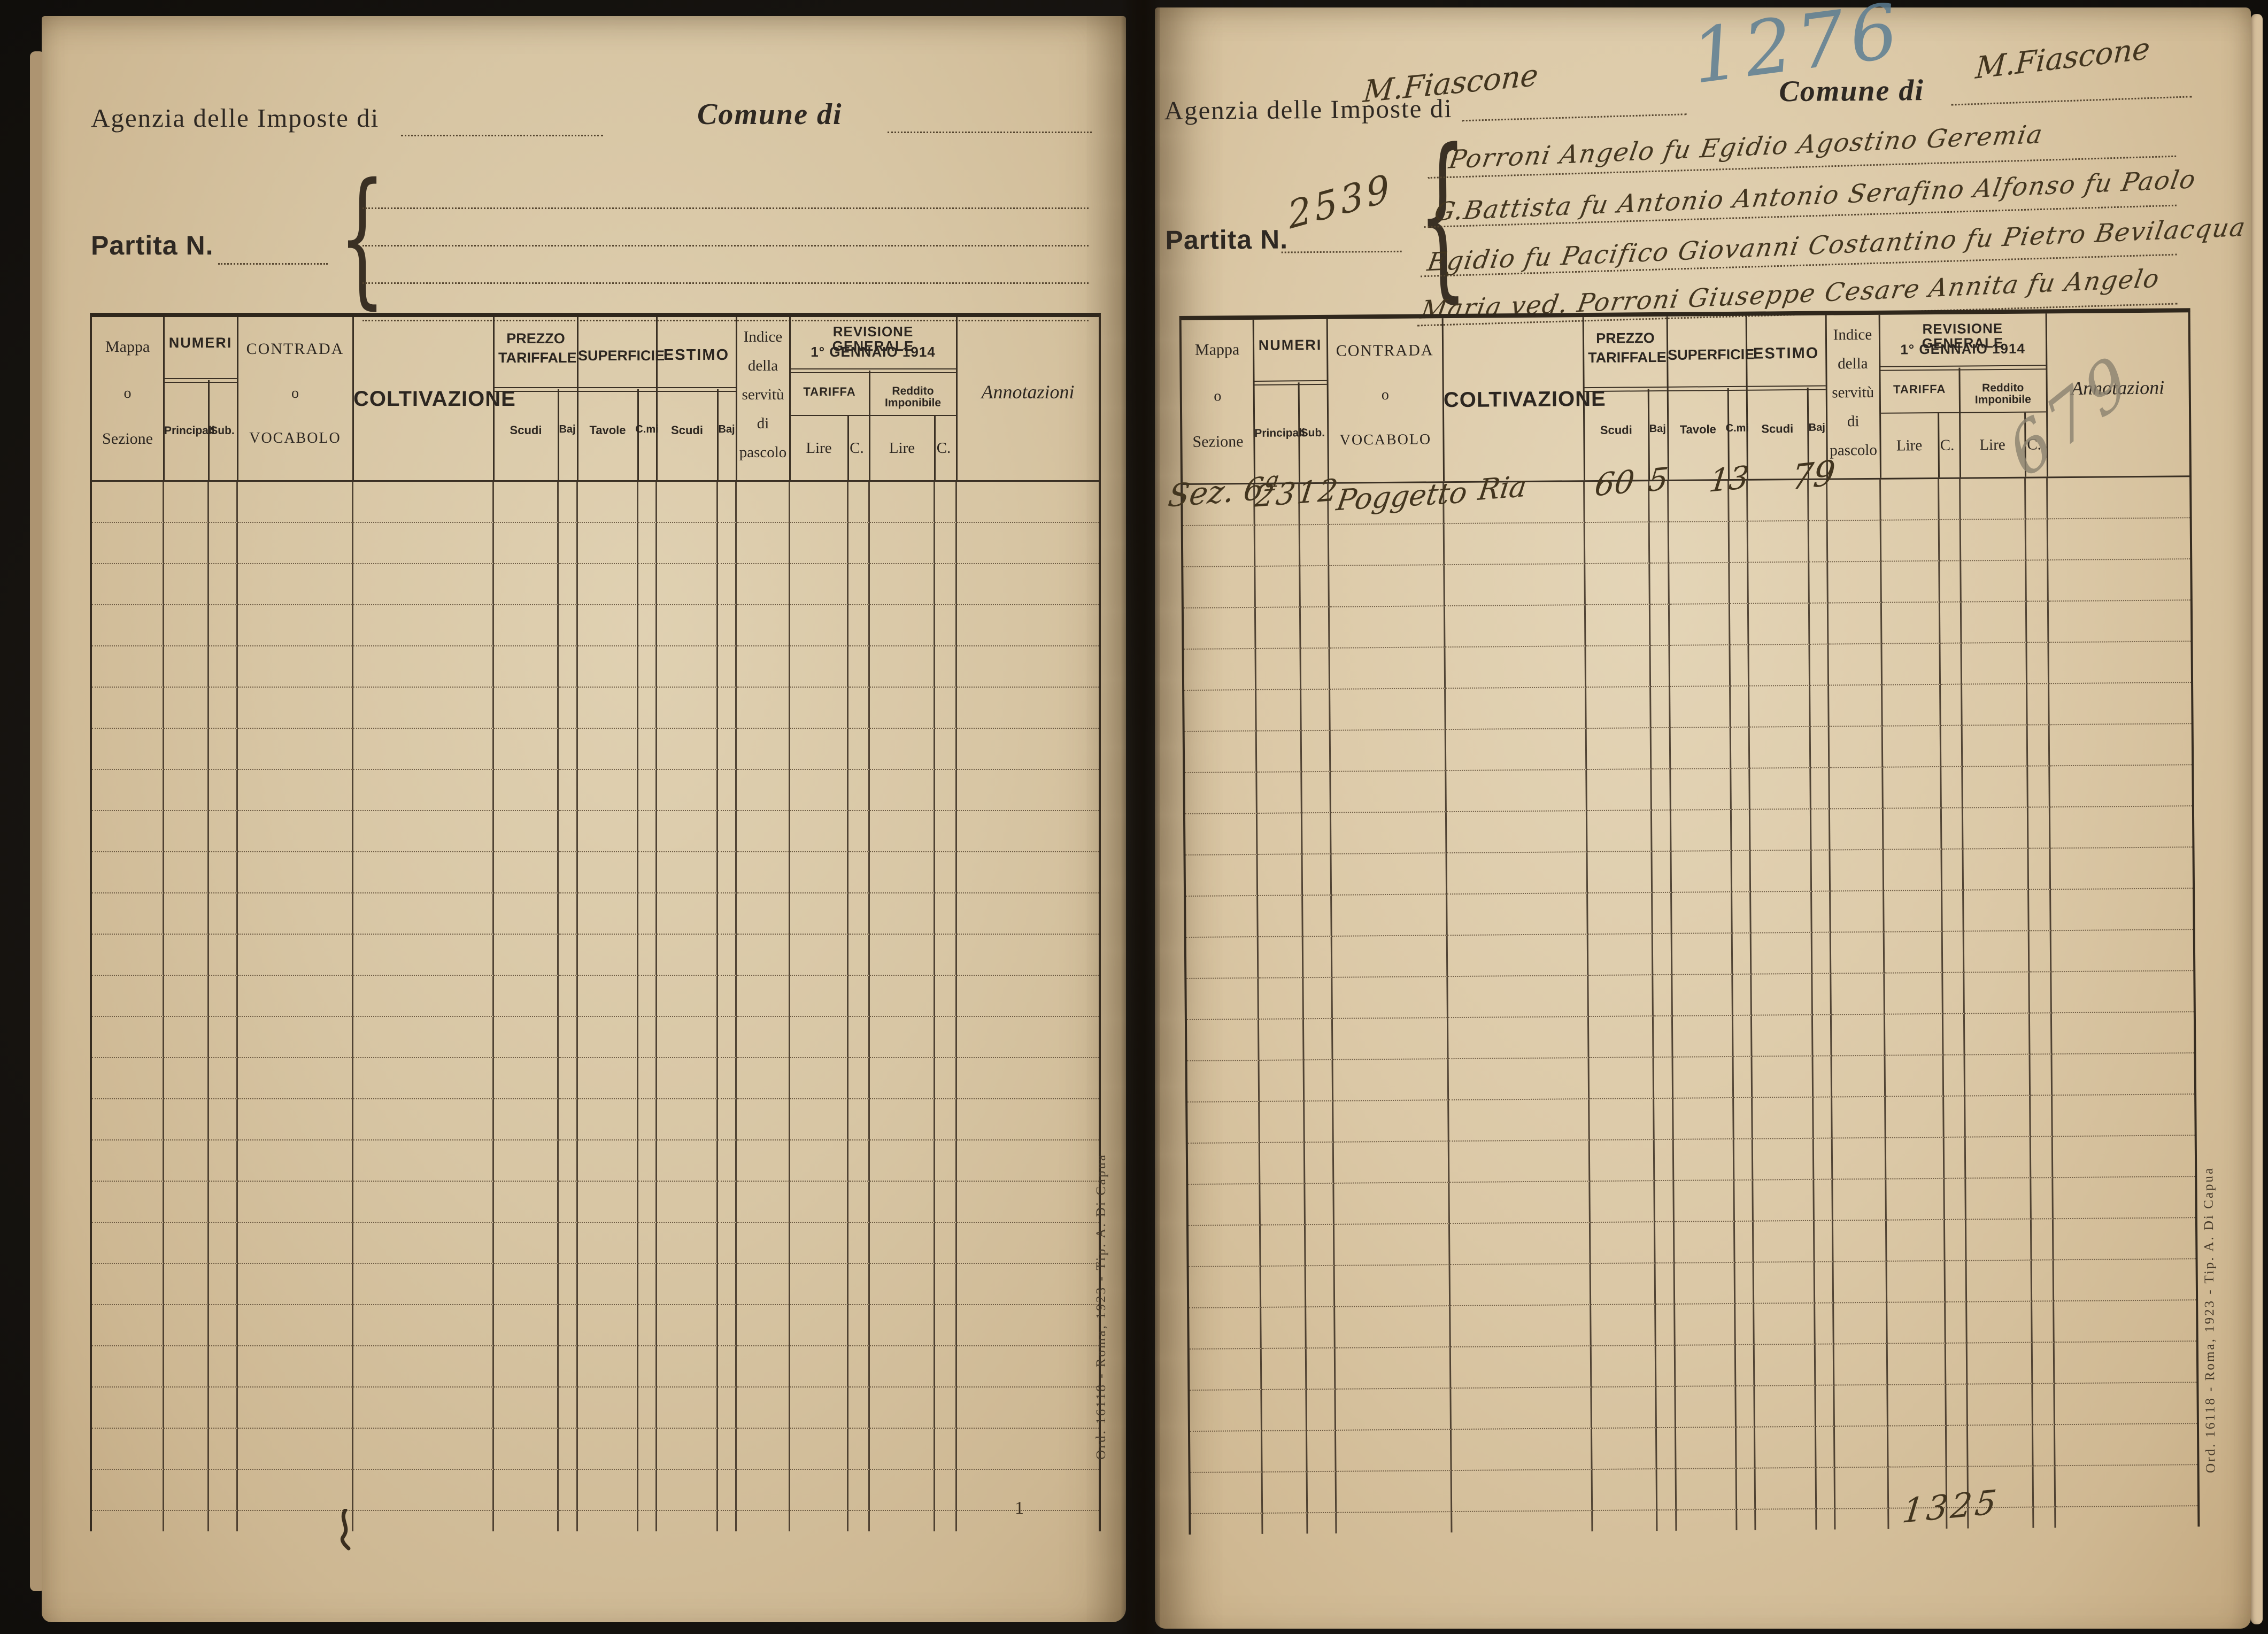 This screenshot has height=1634, width=2268. Describe the element at coordinates (1218, 397) in the screenshot. I see `col-mappa-o: o` at that location.